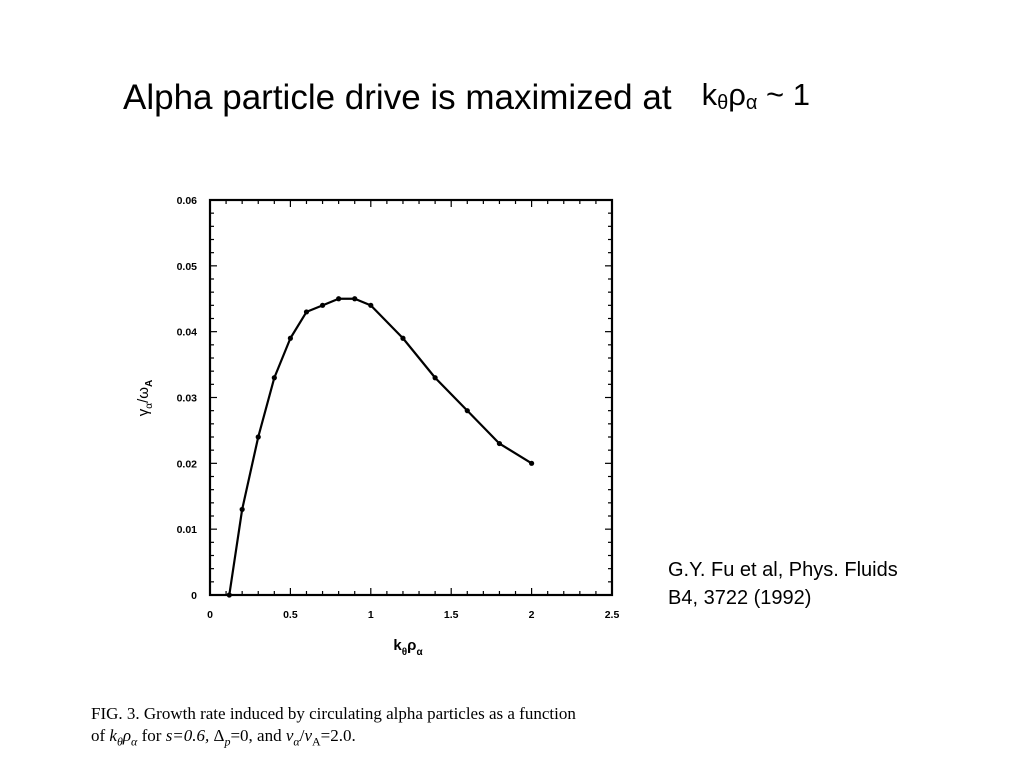  I want to click on x-tick-label: 1, so click(371, 615).